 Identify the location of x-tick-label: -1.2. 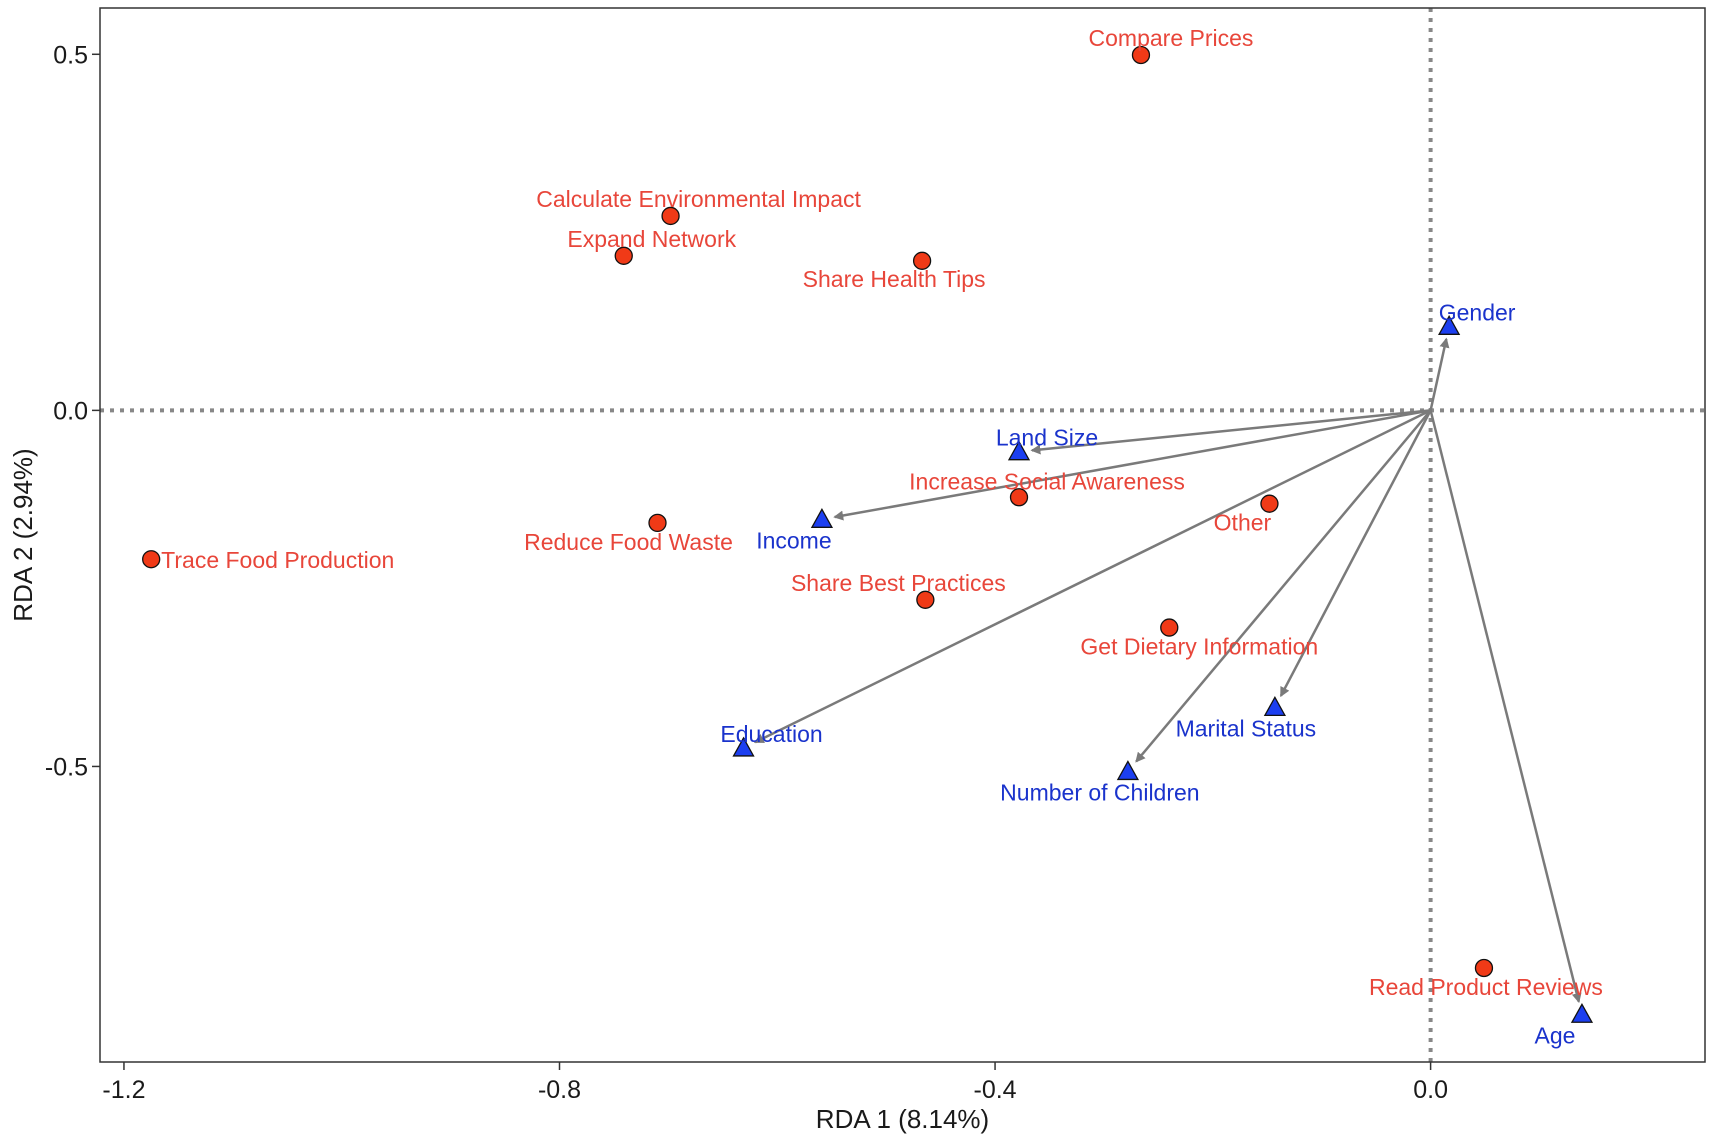
(123, 1090).